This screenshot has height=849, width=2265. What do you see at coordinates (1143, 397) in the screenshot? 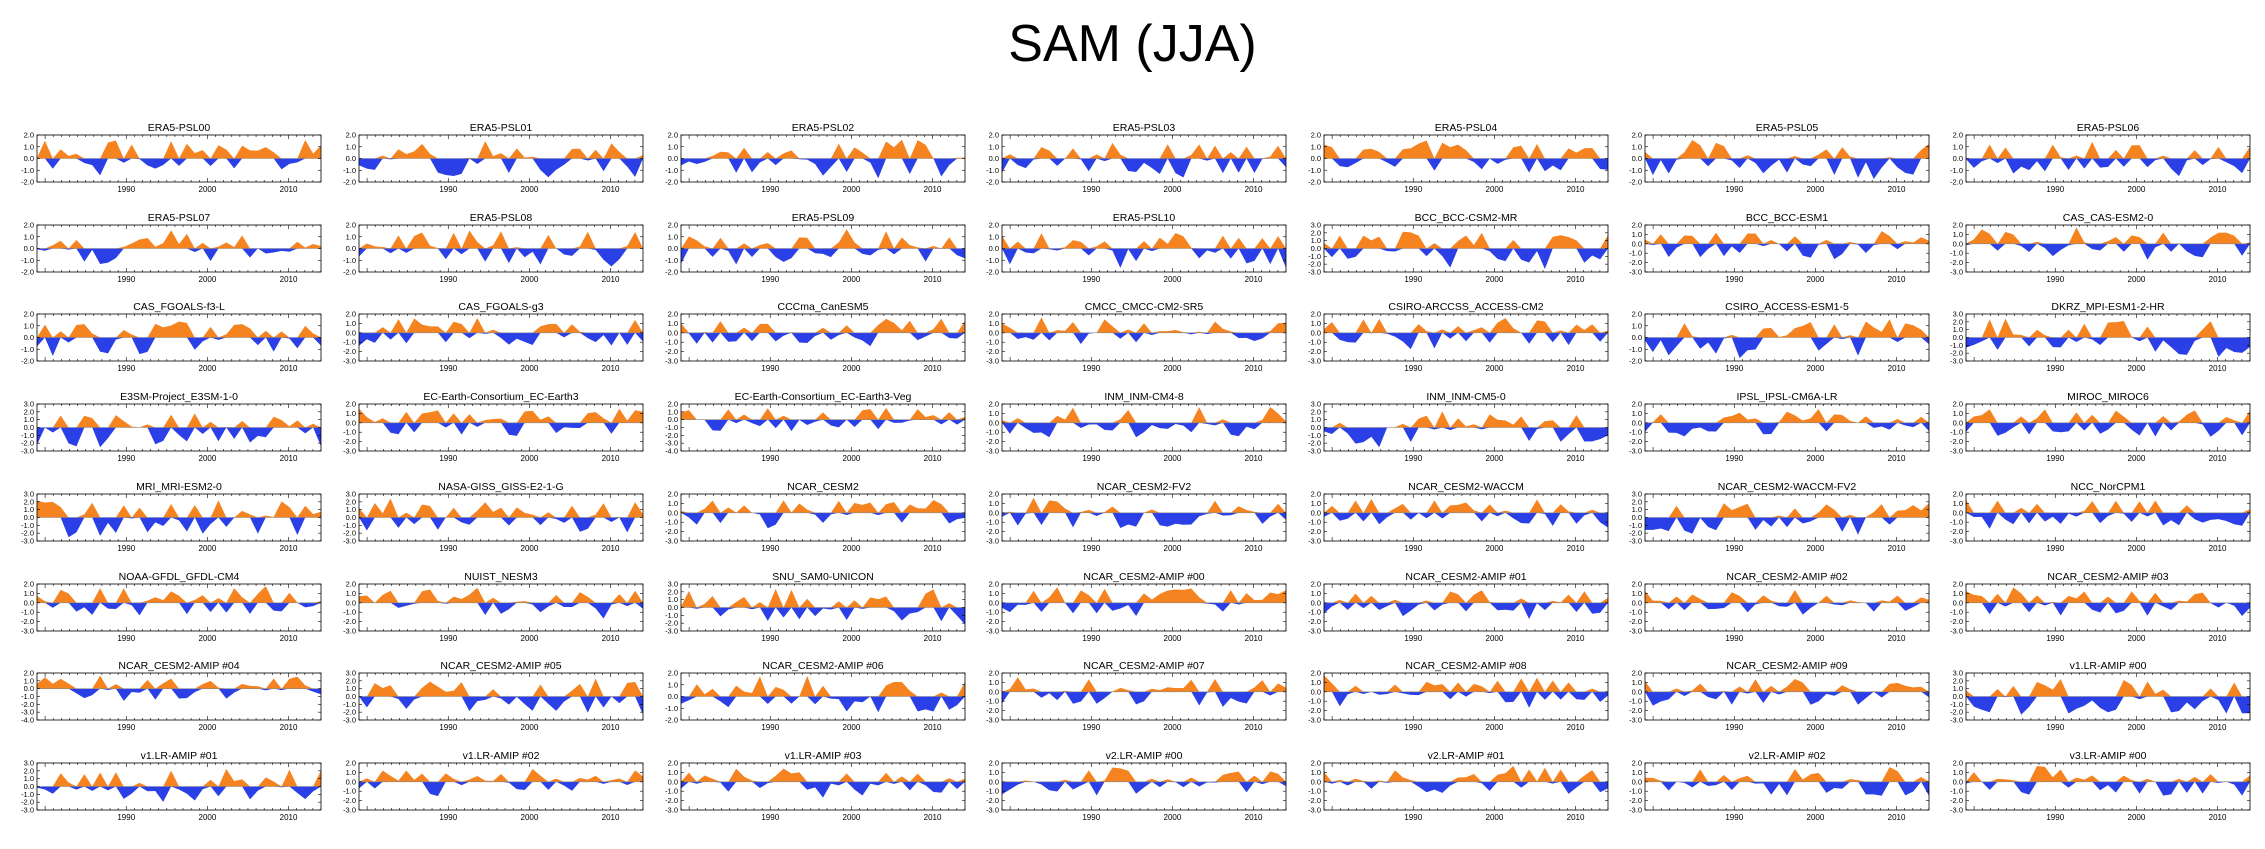
I see `panel-title: INM_INM-CM4-8` at bounding box center [1143, 397].